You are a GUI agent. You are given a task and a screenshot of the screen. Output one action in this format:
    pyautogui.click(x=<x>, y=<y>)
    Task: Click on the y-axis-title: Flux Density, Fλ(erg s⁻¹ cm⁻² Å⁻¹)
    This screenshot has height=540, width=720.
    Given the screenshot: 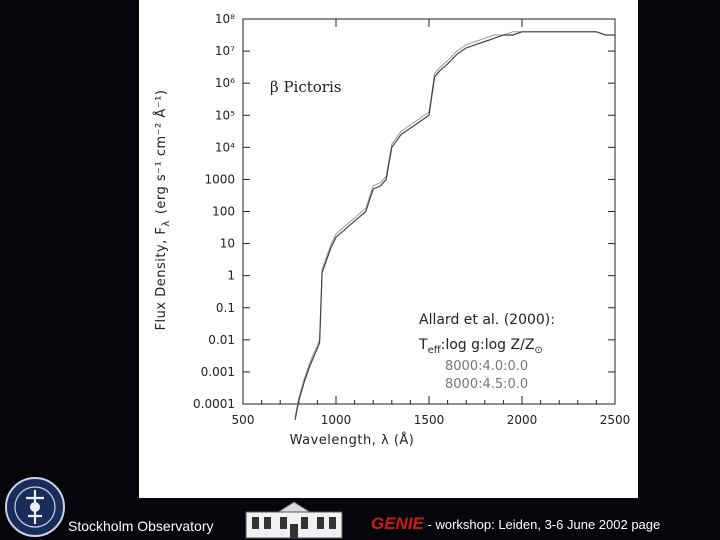 What is the action you would take?
    pyautogui.click(x=162, y=210)
    